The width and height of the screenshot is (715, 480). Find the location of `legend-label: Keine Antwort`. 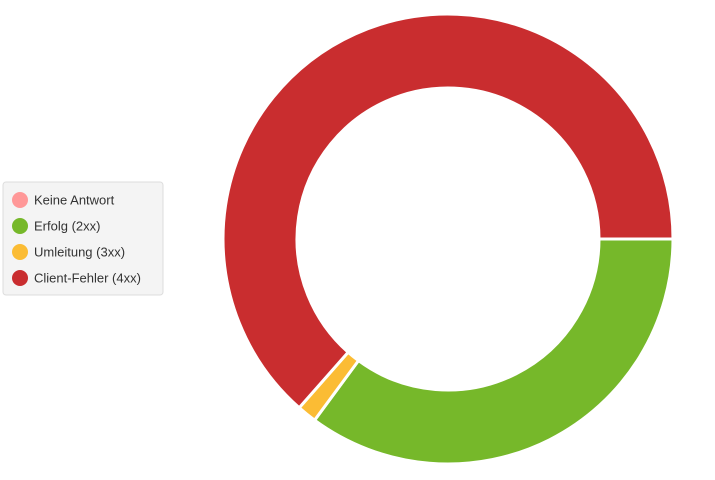

legend-label: Keine Antwort is located at coordinates (74, 199).